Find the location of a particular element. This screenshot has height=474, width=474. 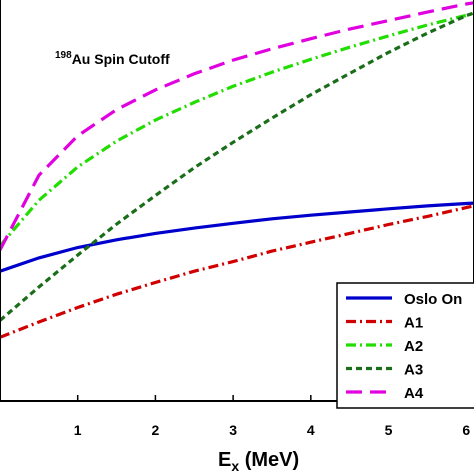

x-tick-label: 6 is located at coordinates (466, 430).